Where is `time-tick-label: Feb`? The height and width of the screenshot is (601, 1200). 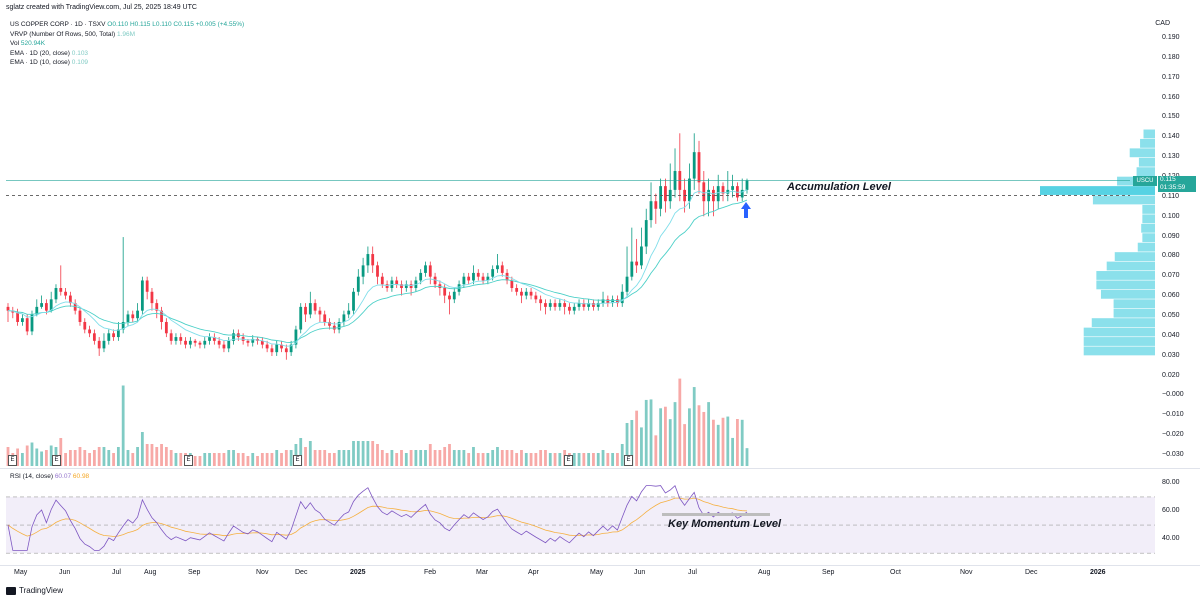
time-tick-label: Feb is located at coordinates (430, 572).